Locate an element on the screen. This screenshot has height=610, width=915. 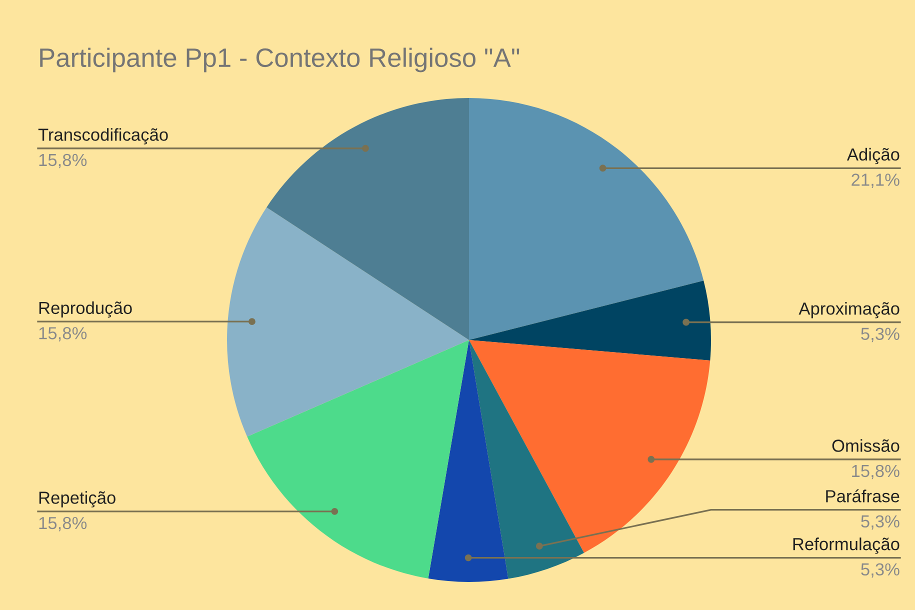
slice-label: Transcodificação is located at coordinates (103, 136).